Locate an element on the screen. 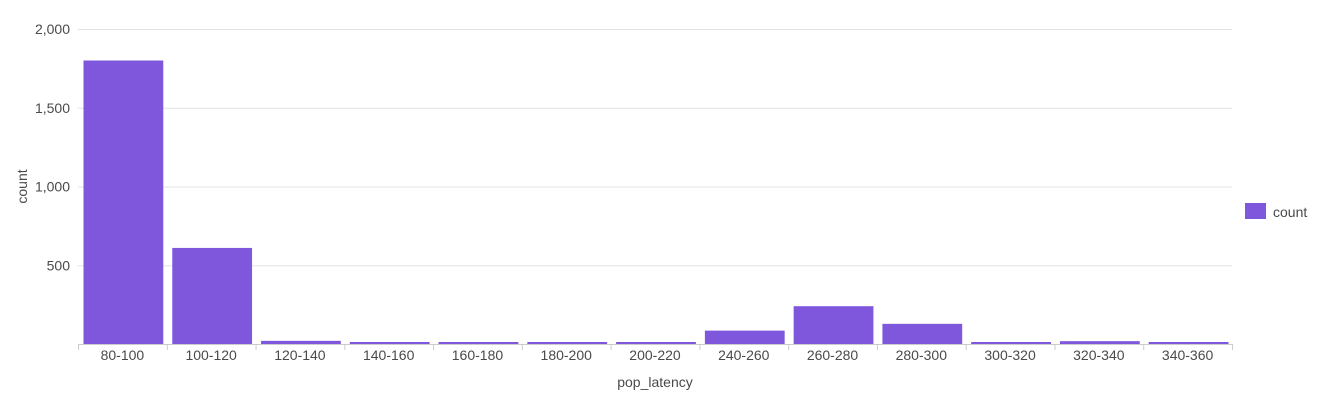 This screenshot has width=1327, height=407. legend: count is located at coordinates (1276, 211).